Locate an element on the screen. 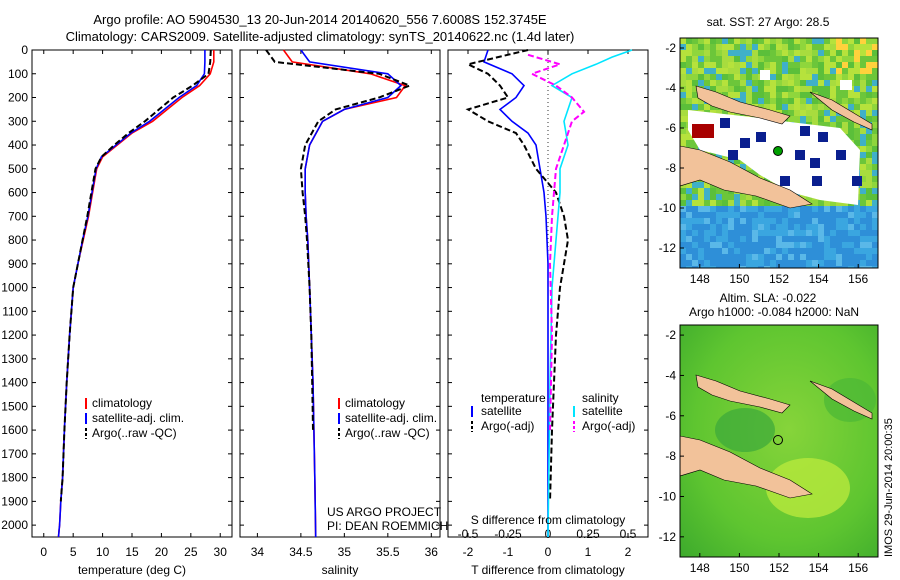 This screenshot has width=900, height=580. sst-missing-patch is located at coordinates (765, 75).